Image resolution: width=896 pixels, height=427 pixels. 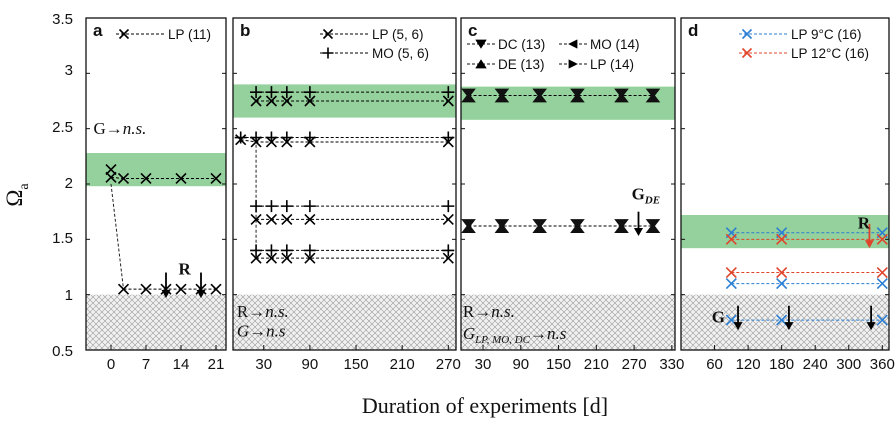 I want to click on x-tick-label: 90, so click(x=310, y=364).